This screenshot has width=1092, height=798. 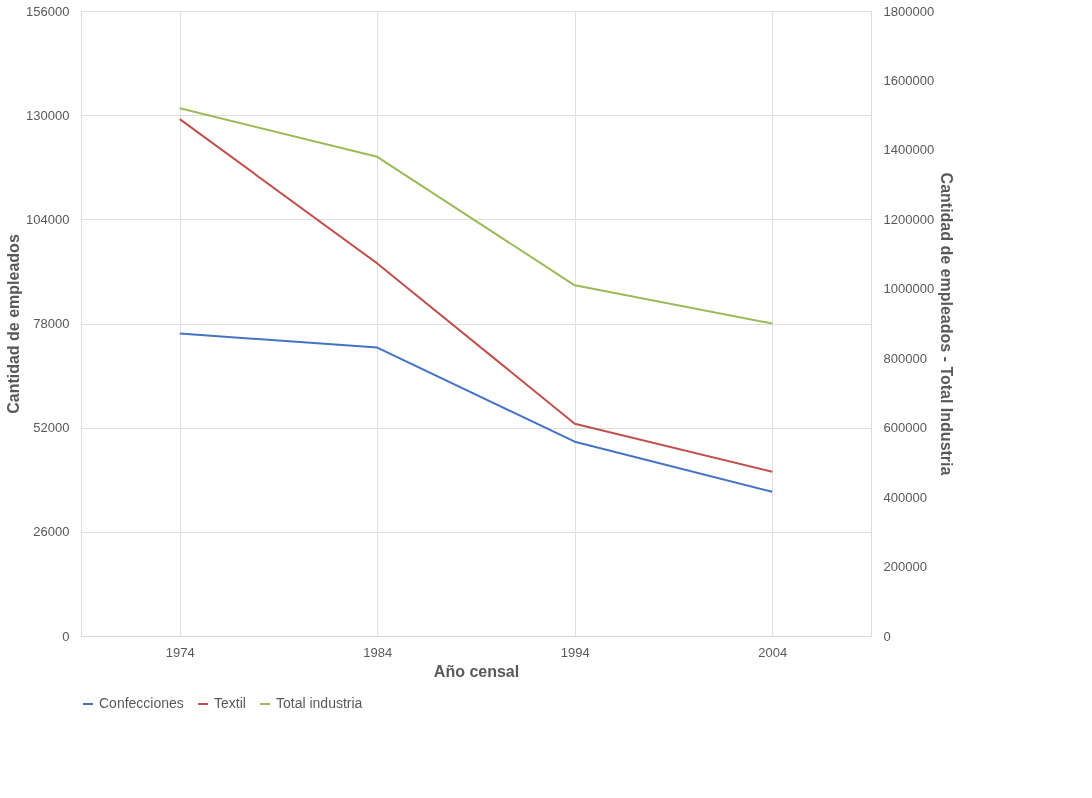 What do you see at coordinates (476, 671) in the screenshot?
I see `x-axis-title: Año censal` at bounding box center [476, 671].